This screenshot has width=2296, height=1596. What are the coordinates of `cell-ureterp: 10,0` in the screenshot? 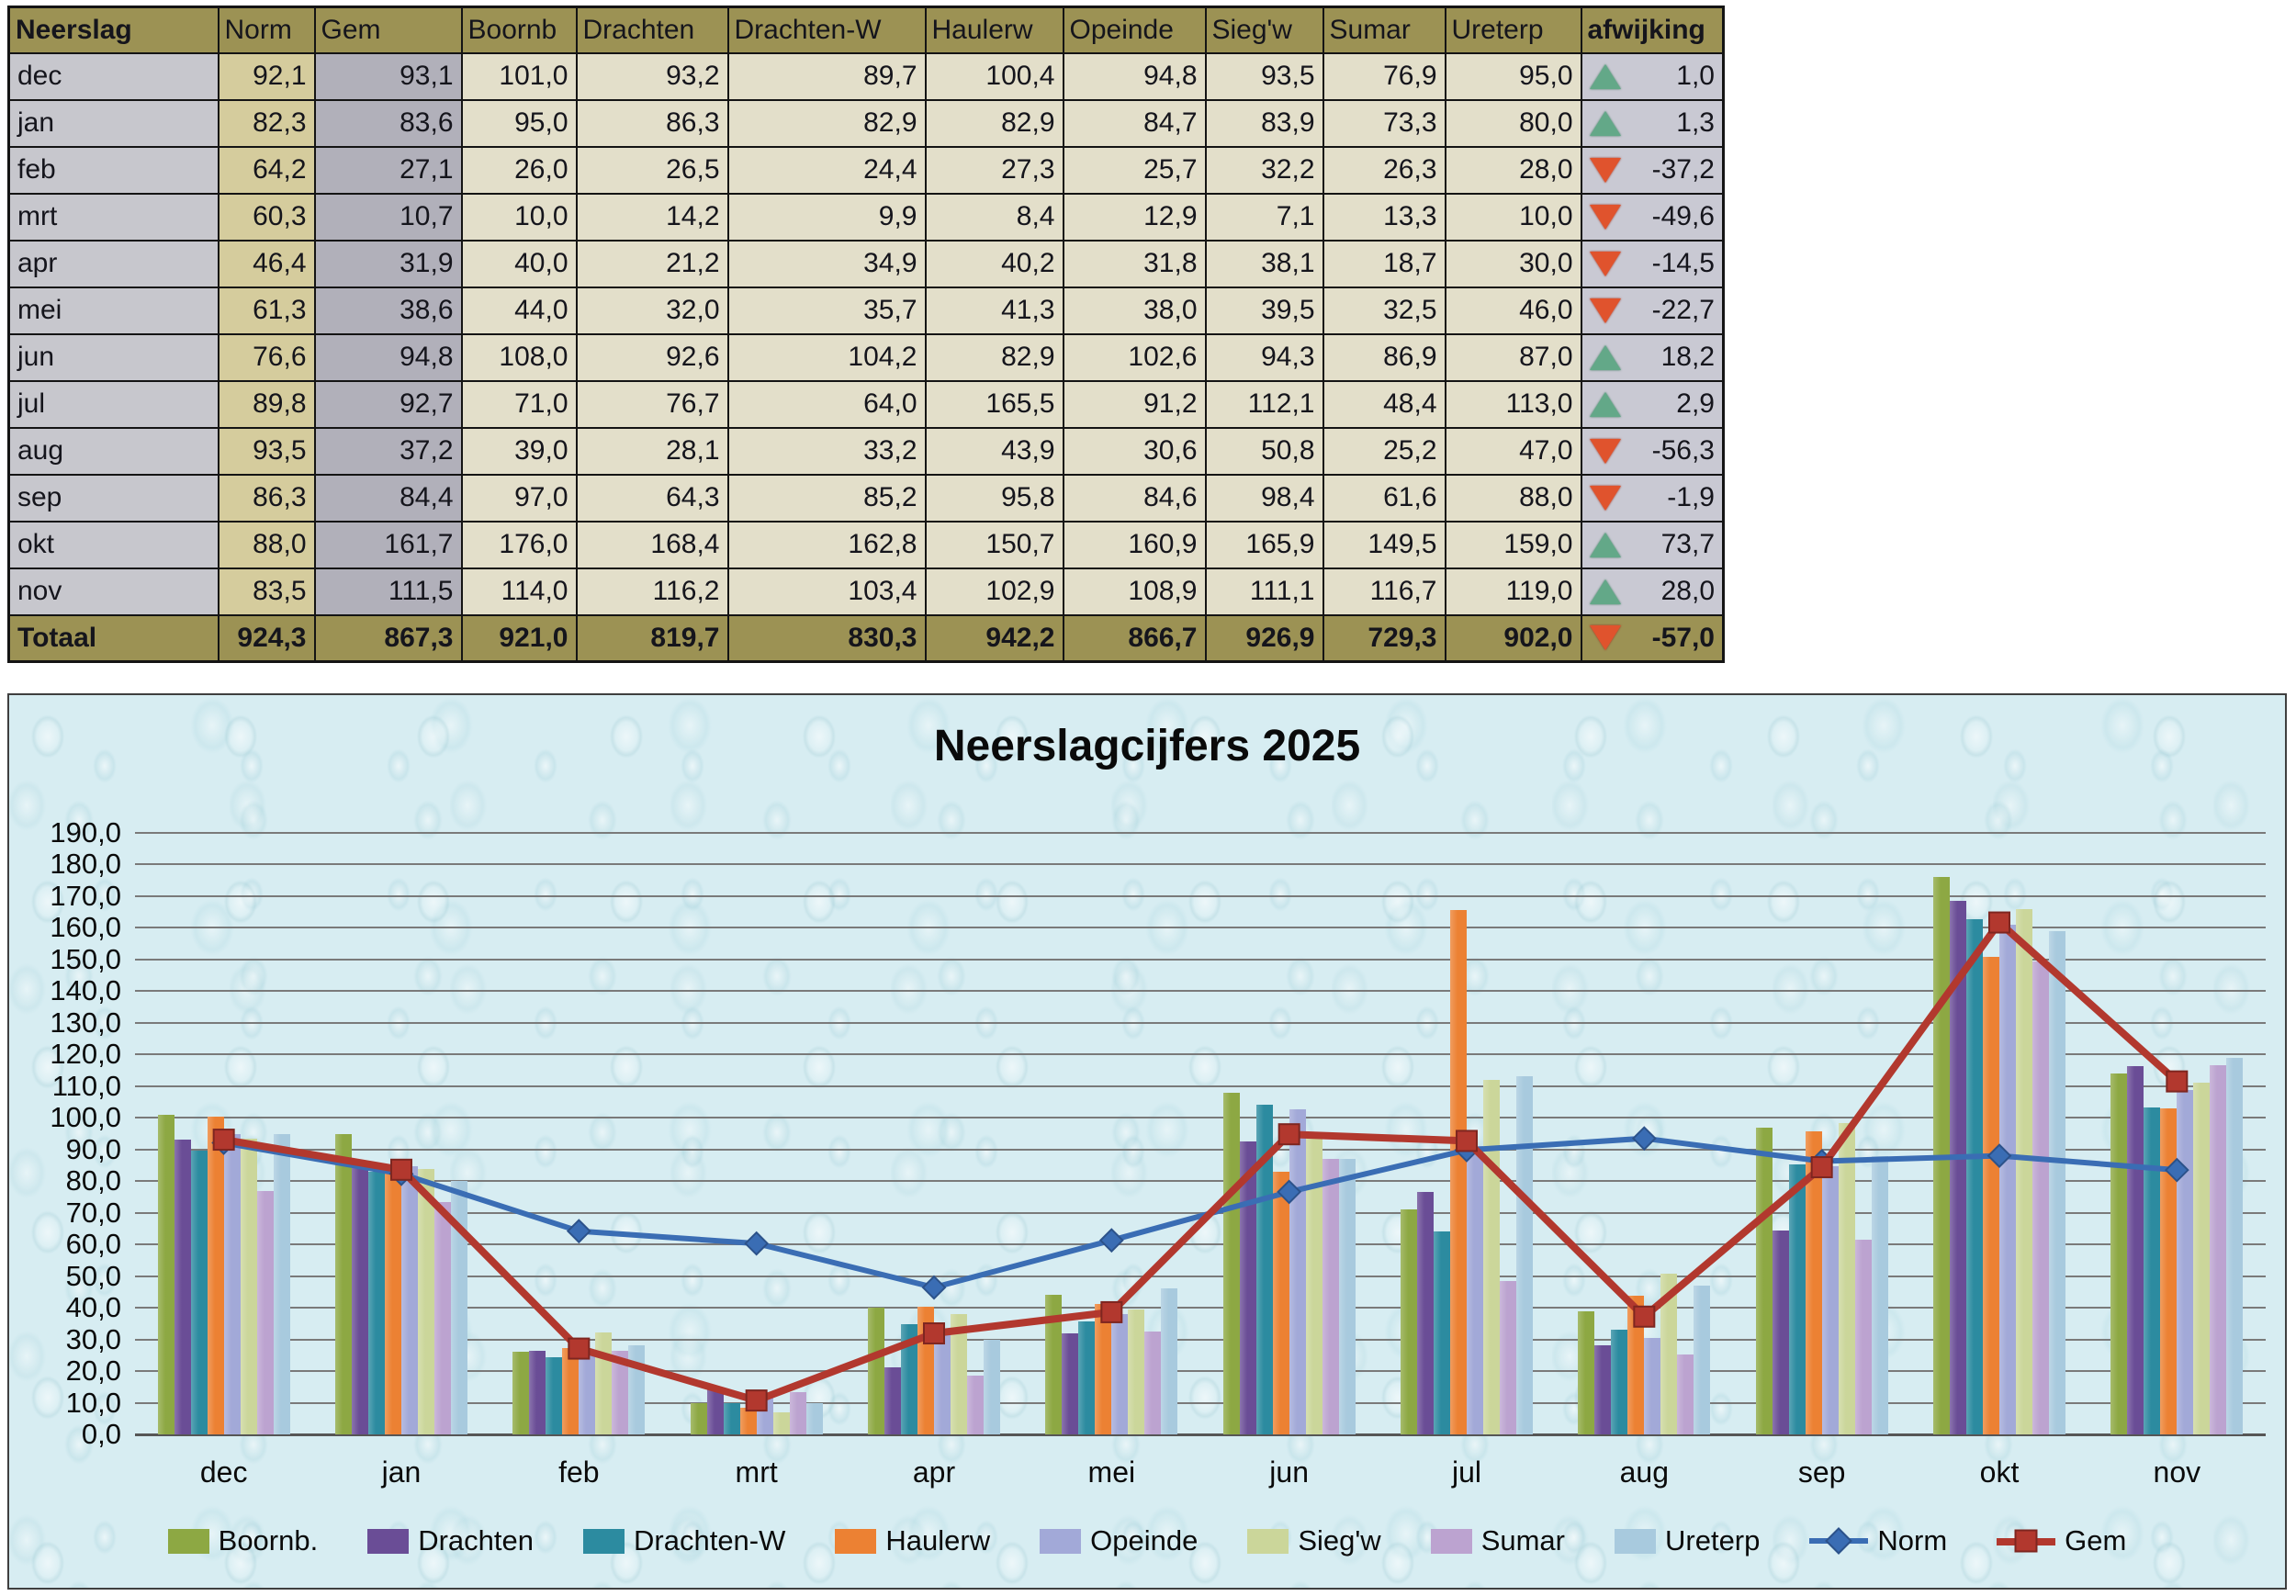 It's located at (1513, 217).